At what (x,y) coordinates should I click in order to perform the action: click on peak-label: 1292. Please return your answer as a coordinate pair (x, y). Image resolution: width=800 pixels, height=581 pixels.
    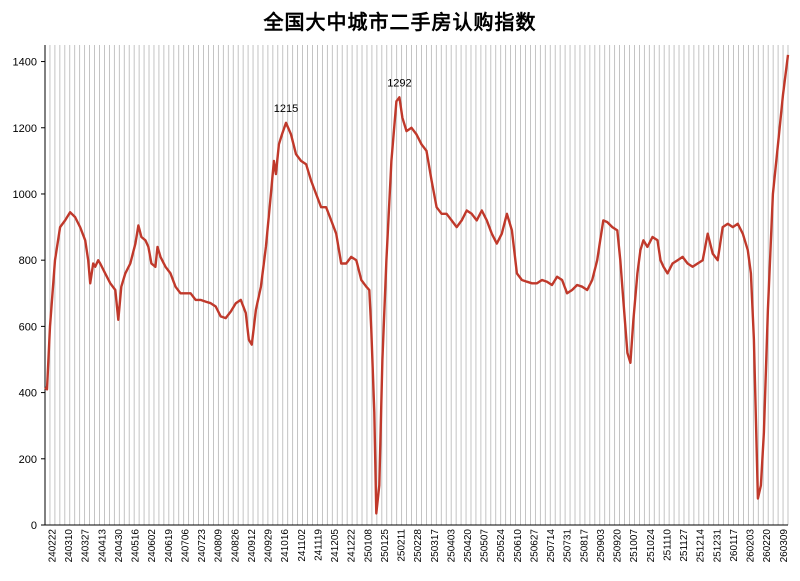
    Looking at the image, I should click on (399, 83).